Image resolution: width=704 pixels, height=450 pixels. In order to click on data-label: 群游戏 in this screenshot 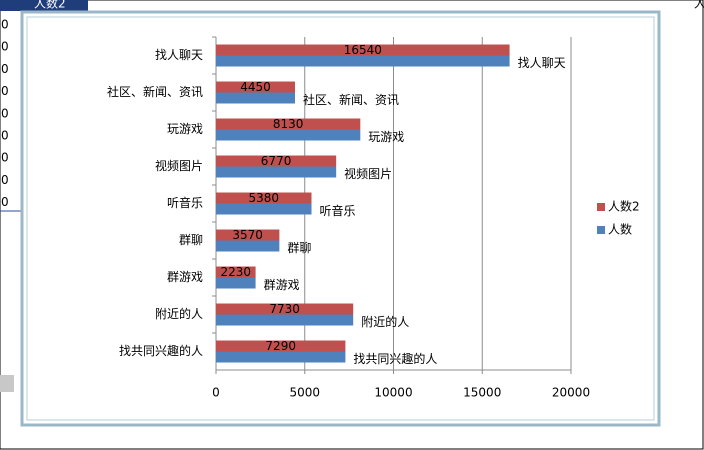, I will do `click(282, 285)`.